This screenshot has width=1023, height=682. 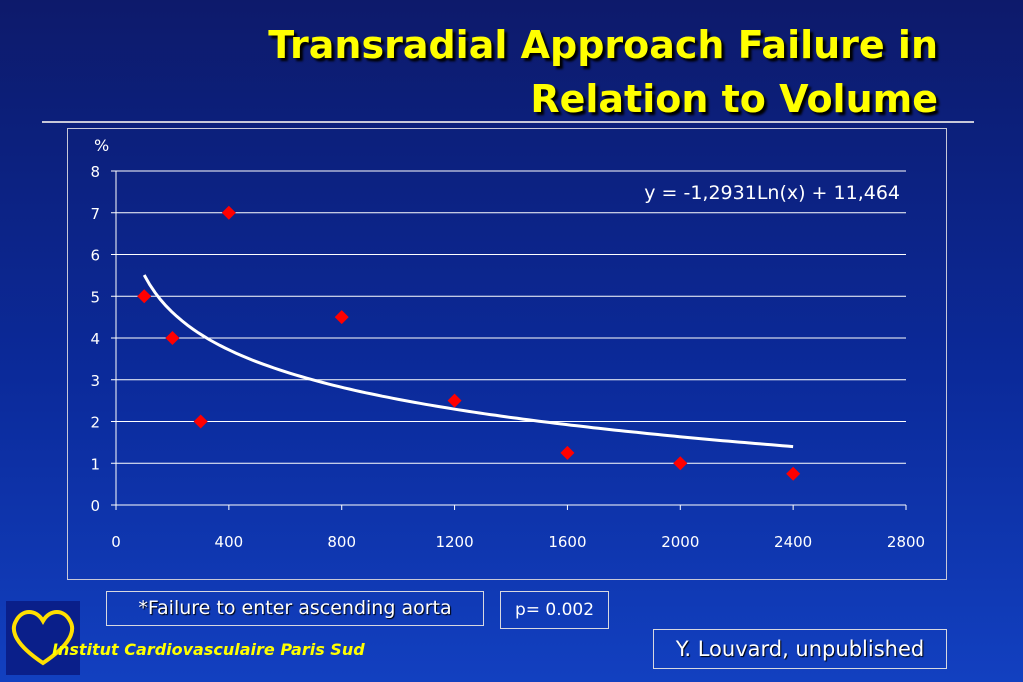 What do you see at coordinates (229, 542) in the screenshot?
I see `x-tick-label: 400` at bounding box center [229, 542].